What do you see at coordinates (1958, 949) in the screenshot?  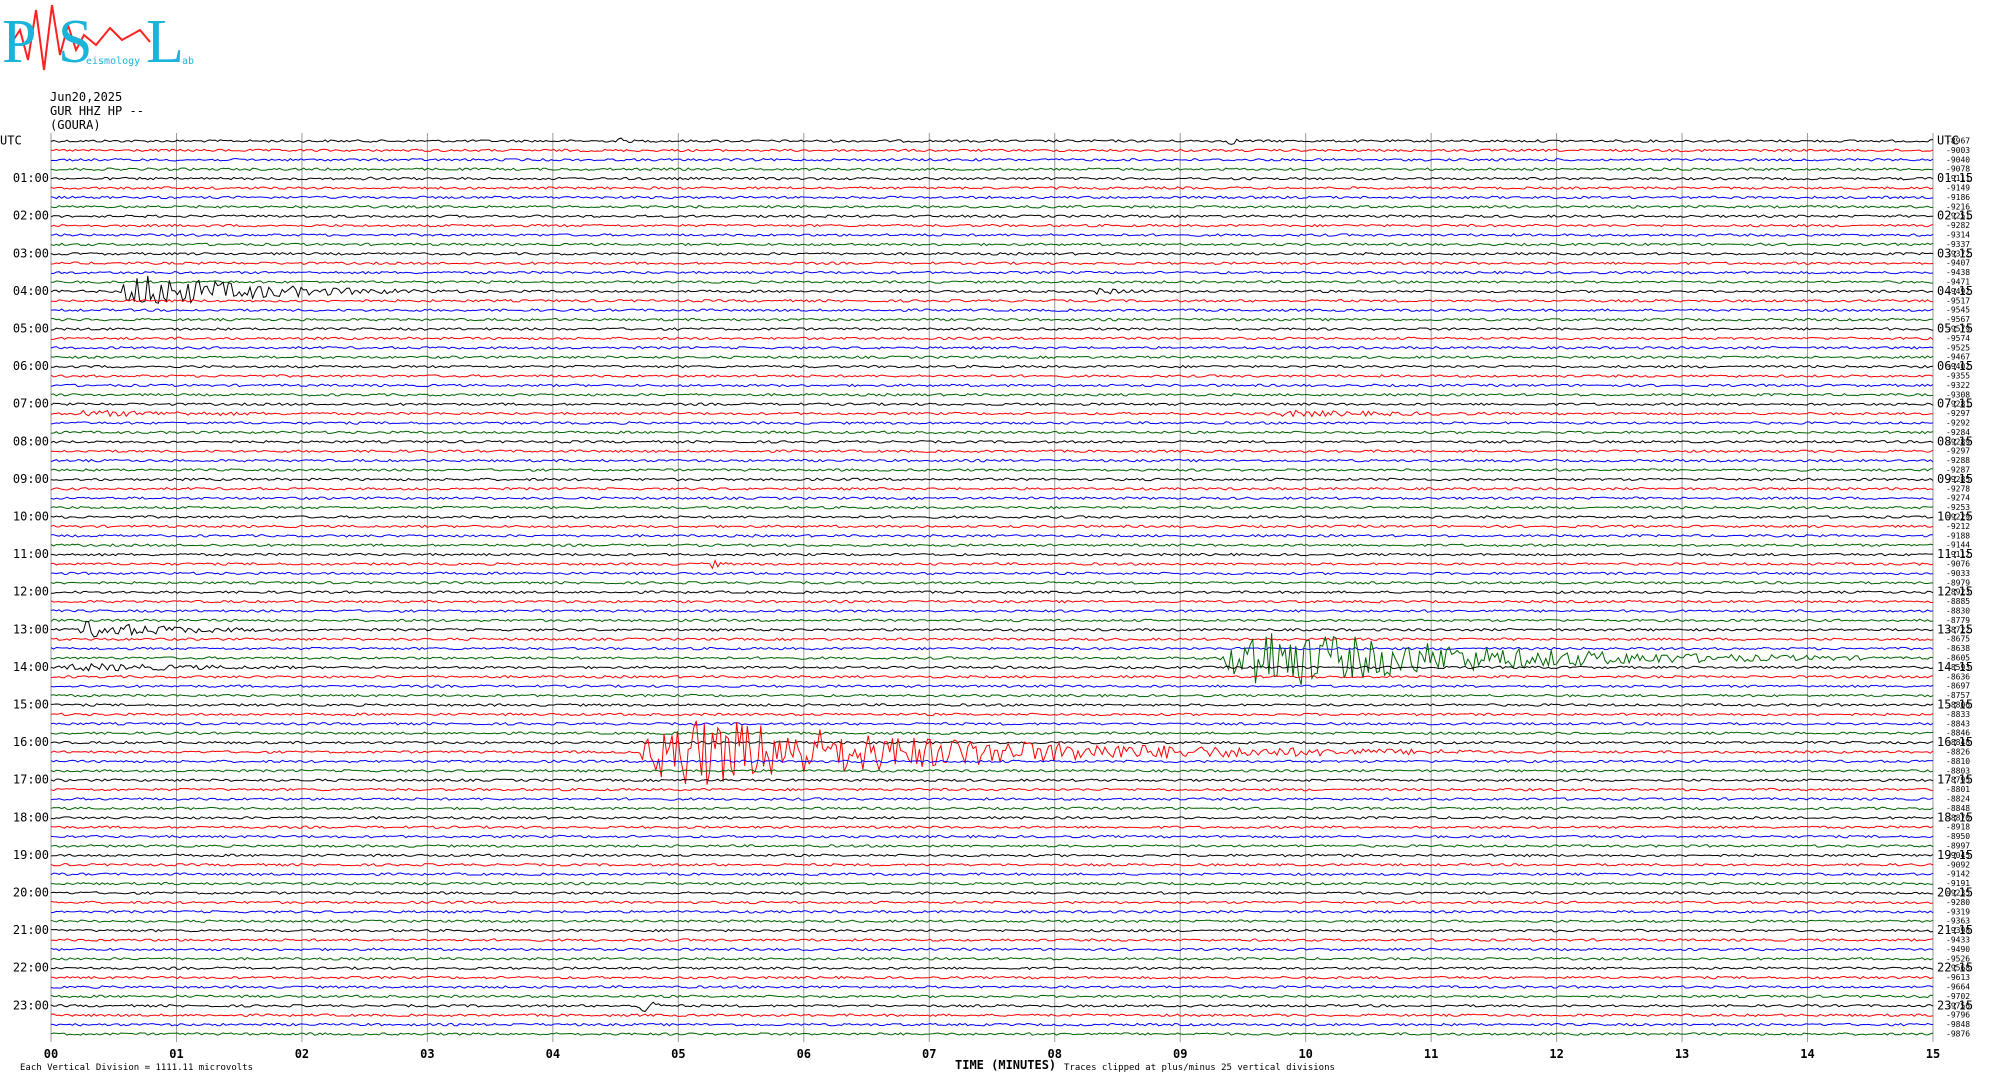 I see `offset-label: -9490` at bounding box center [1958, 949].